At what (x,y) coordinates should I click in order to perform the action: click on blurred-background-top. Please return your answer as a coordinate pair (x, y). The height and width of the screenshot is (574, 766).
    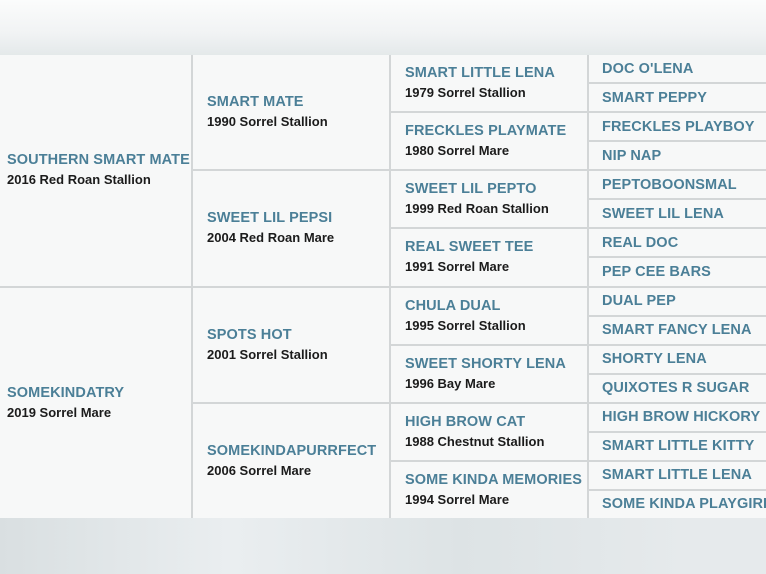
    Looking at the image, I should click on (383, 27).